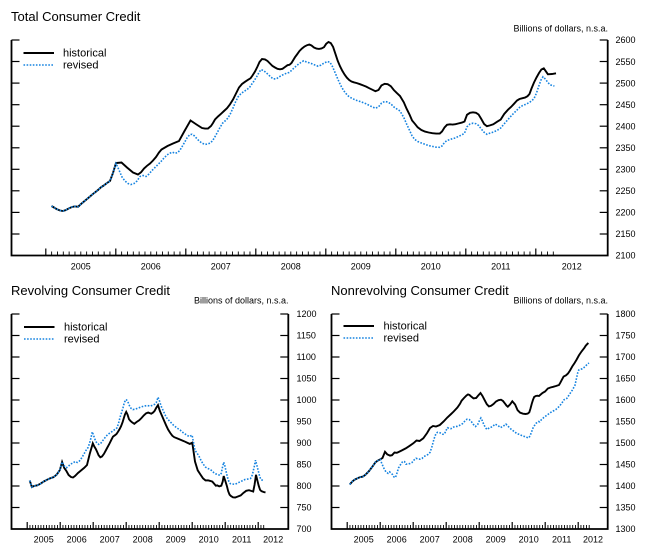  I want to click on svg-text: 850, so click(304, 465).